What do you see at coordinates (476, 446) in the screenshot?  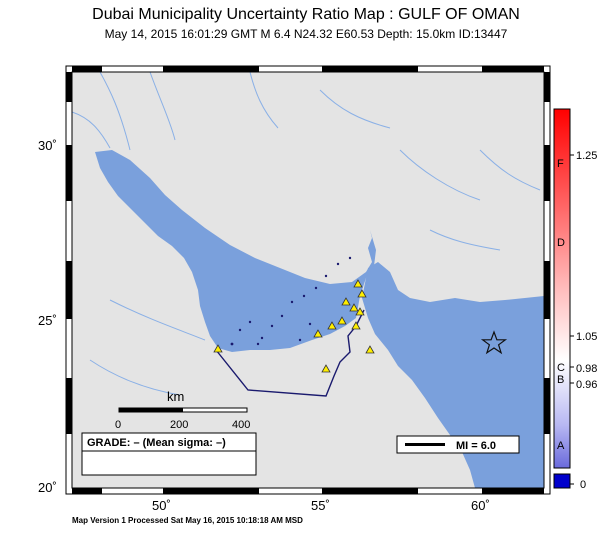 I see `mi-text: MI = 6.0` at bounding box center [476, 446].